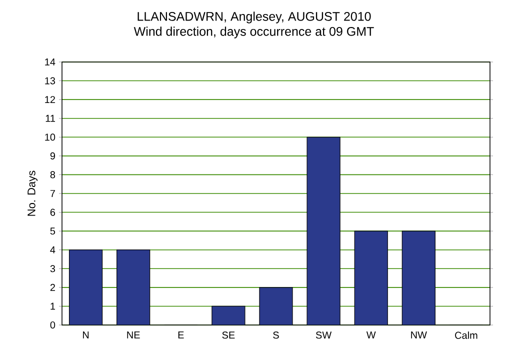  Describe the element at coordinates (53, 268) in the screenshot. I see `y-tick-label: 3` at that location.